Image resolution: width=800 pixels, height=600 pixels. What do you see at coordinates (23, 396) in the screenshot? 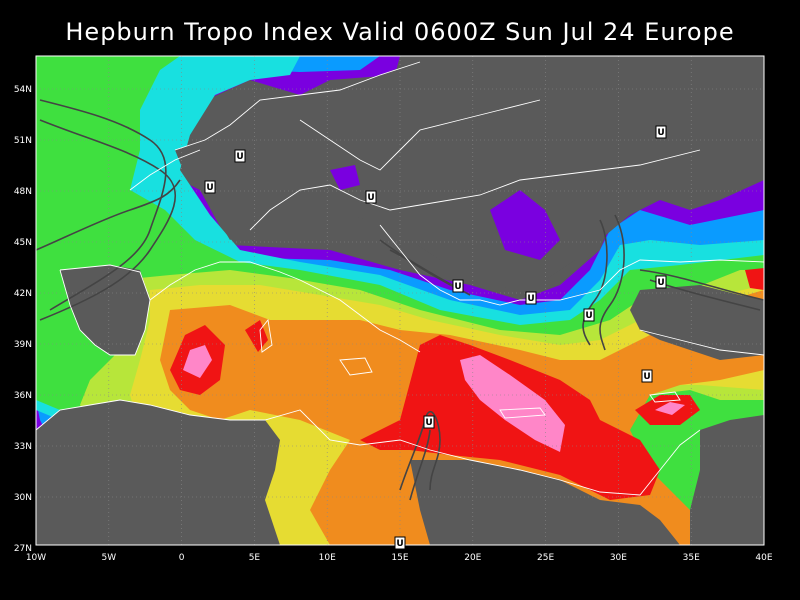
I see `lat-tick-label: 36N` at bounding box center [23, 396].